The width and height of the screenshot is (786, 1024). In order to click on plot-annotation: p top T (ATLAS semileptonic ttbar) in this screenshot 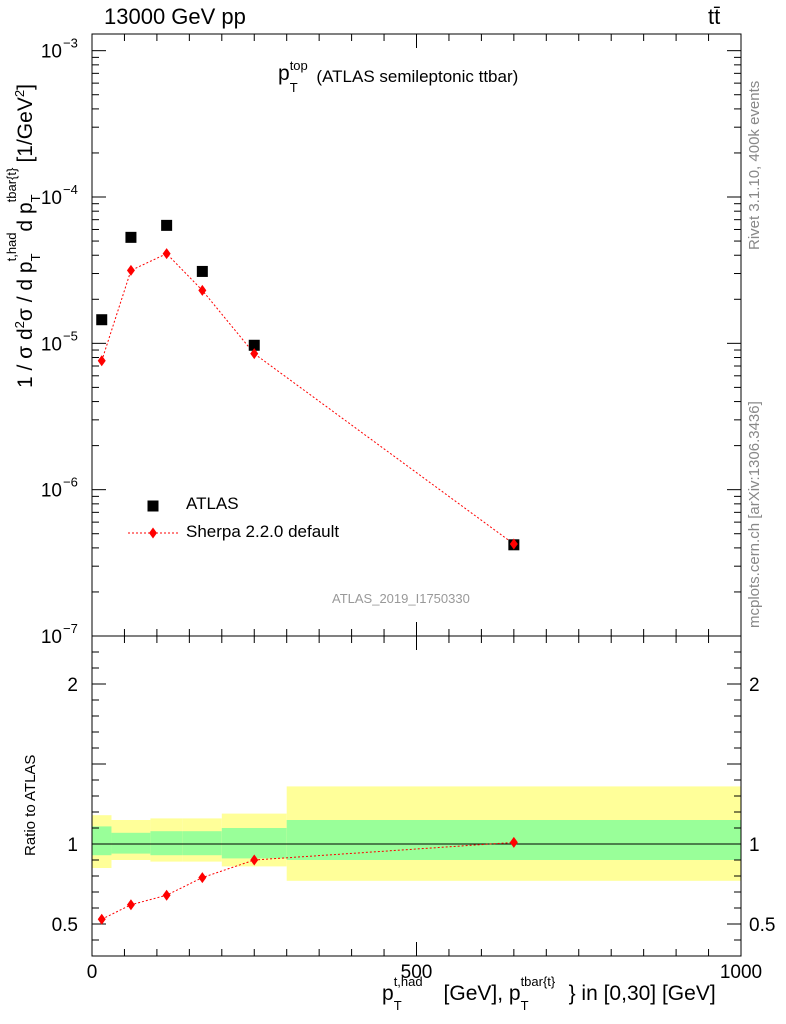, I will do `click(398, 76)`.